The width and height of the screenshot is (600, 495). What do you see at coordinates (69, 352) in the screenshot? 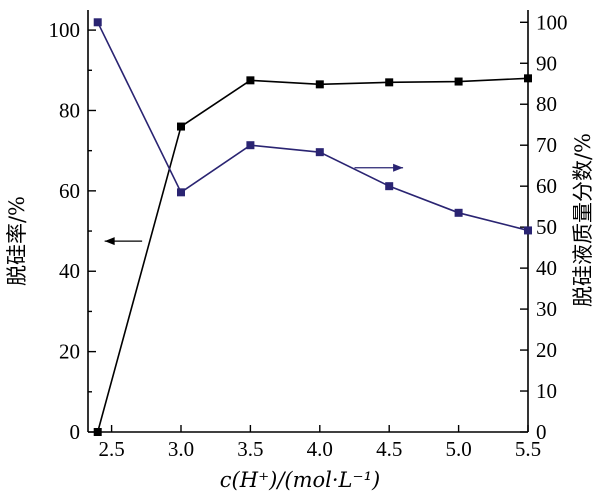
I see `y-left-tick-label: 20` at bounding box center [69, 352].